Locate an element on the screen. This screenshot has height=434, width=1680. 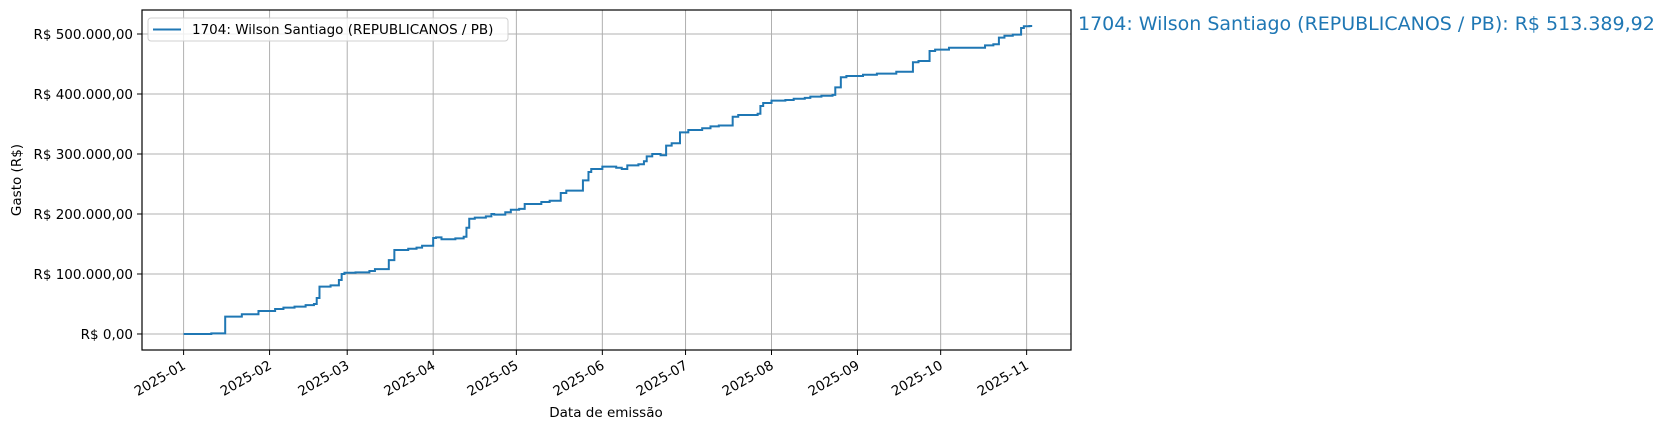
y-tick-label: R$ 200.000,00 is located at coordinates (83, 215).